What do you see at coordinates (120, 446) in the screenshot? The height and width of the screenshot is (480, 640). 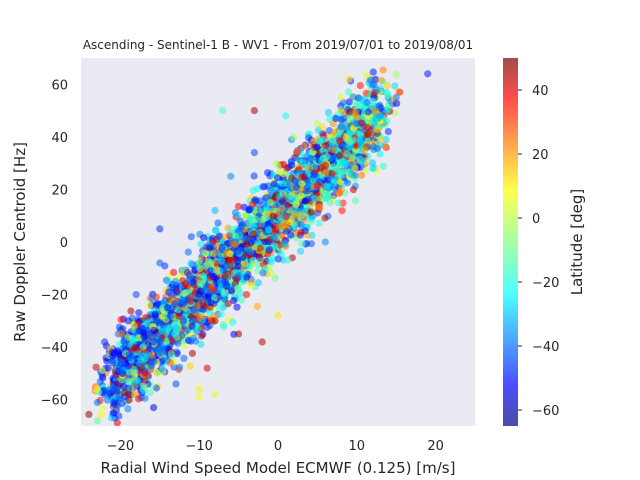 I see `x-tick-label: −20` at bounding box center [120, 446].